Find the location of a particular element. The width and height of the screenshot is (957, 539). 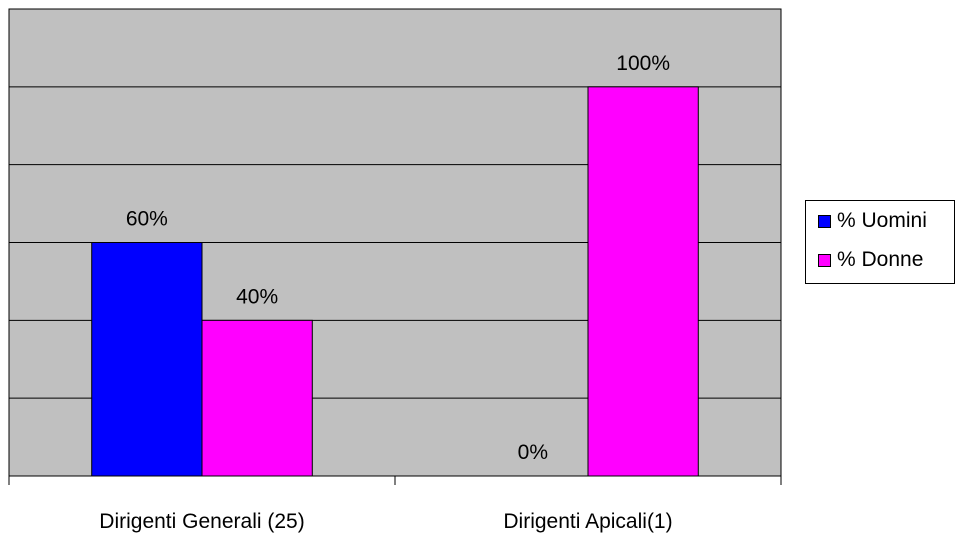

x-tick-label: Dirigenti Generali (25) is located at coordinates (201, 521).